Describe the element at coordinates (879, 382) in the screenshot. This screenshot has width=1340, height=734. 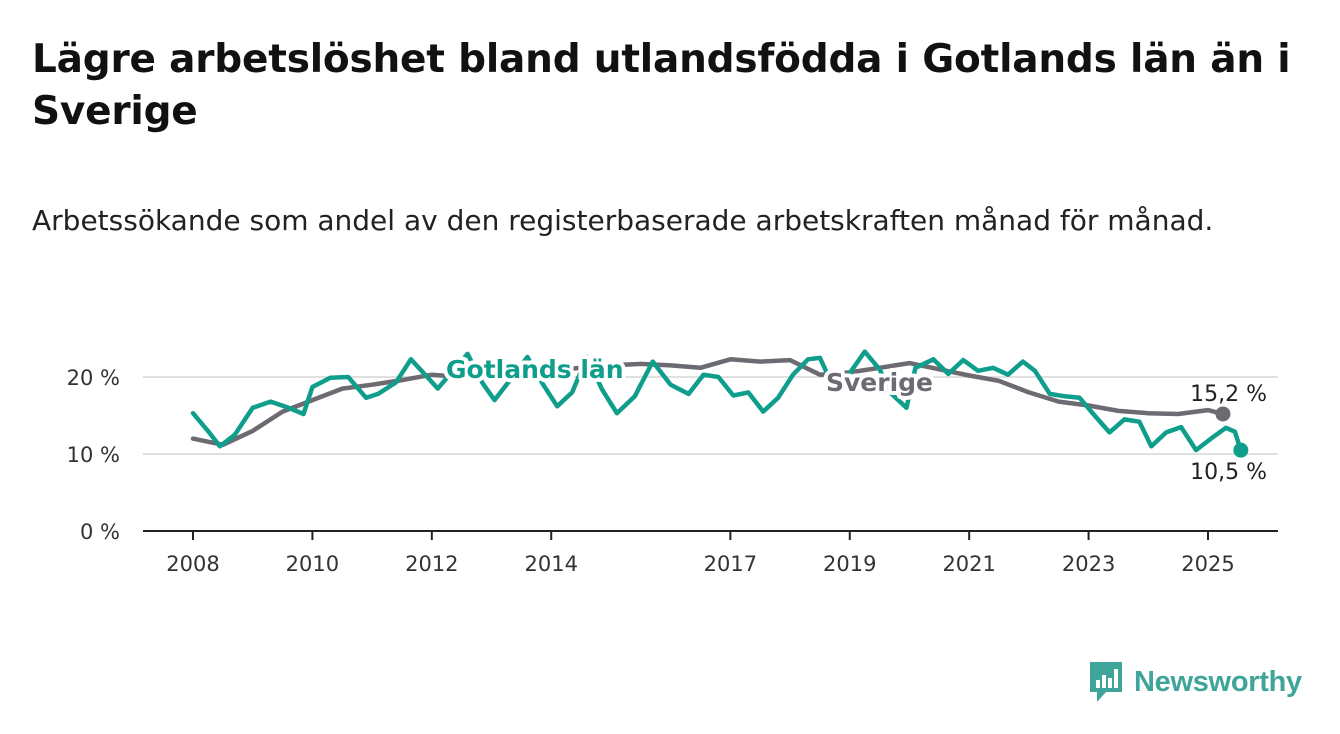
I see `series-name-label: Sverige` at that location.